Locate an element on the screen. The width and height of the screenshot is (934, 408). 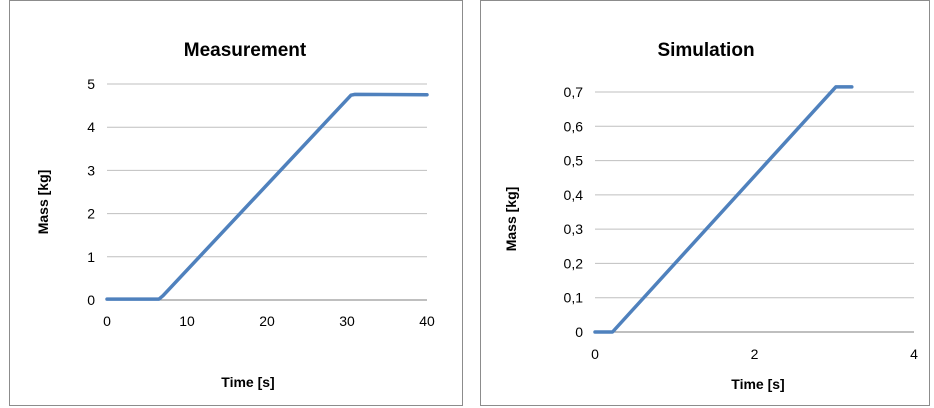
y-tick-label: 0,1 is located at coordinates (574, 298).